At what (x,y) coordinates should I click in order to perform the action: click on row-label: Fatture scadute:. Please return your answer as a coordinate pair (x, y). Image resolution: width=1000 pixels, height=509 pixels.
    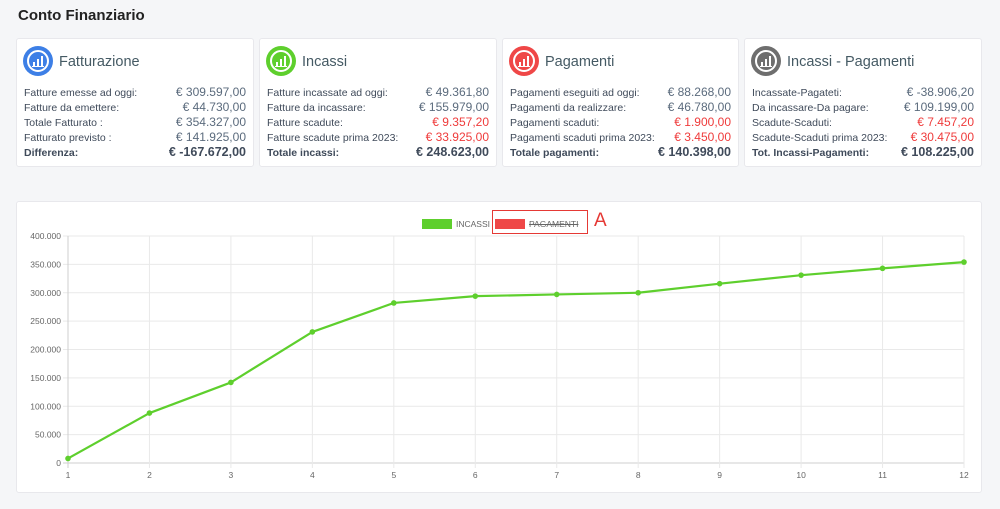
    Looking at the image, I should click on (305, 123).